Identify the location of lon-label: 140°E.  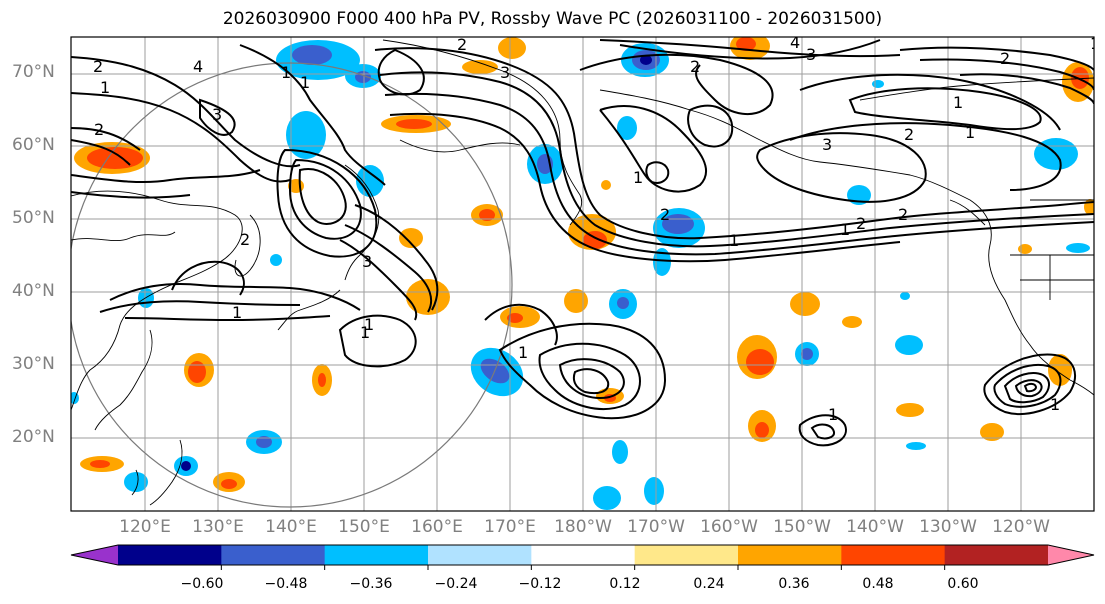
(291, 527).